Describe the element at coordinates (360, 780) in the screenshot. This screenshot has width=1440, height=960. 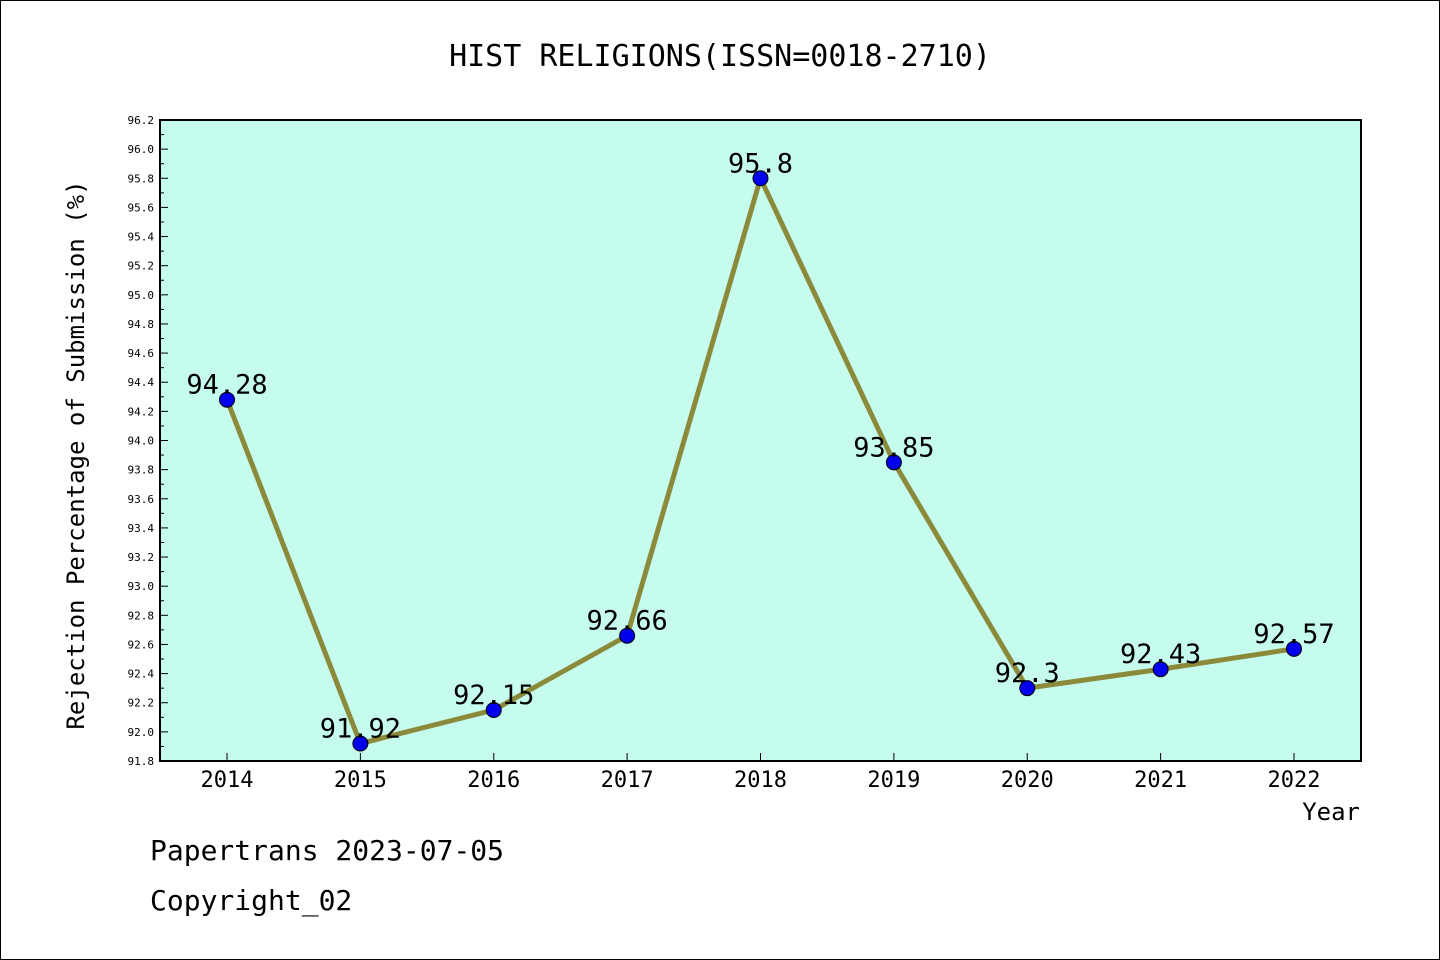
I see `x-tick-label: 2015` at that location.